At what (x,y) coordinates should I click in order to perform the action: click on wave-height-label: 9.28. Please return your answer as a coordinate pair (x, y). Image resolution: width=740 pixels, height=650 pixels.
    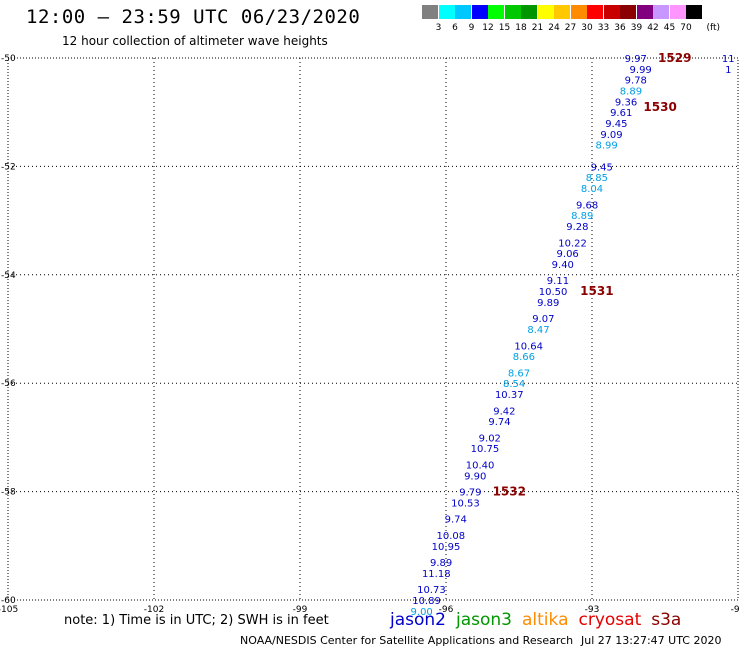
    Looking at the image, I should click on (577, 227).